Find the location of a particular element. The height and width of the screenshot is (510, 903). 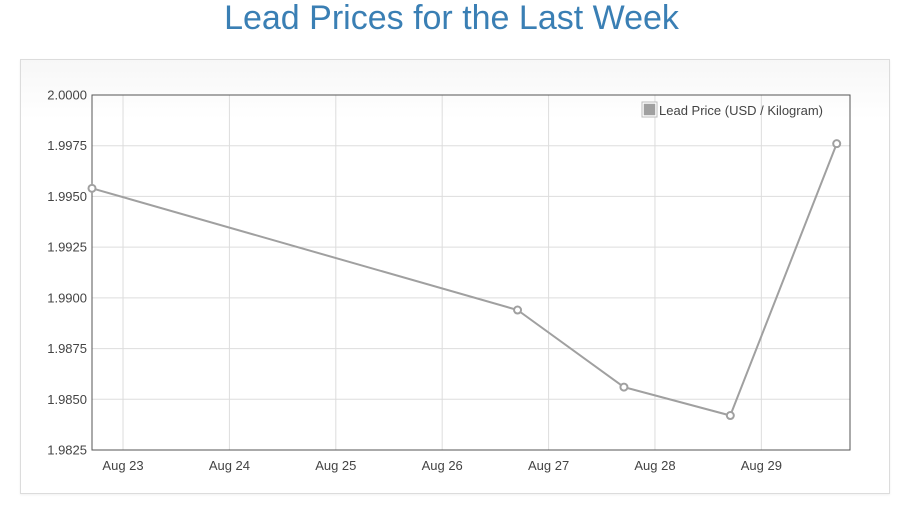

x-tick-label: Aug 26 is located at coordinates (442, 465).